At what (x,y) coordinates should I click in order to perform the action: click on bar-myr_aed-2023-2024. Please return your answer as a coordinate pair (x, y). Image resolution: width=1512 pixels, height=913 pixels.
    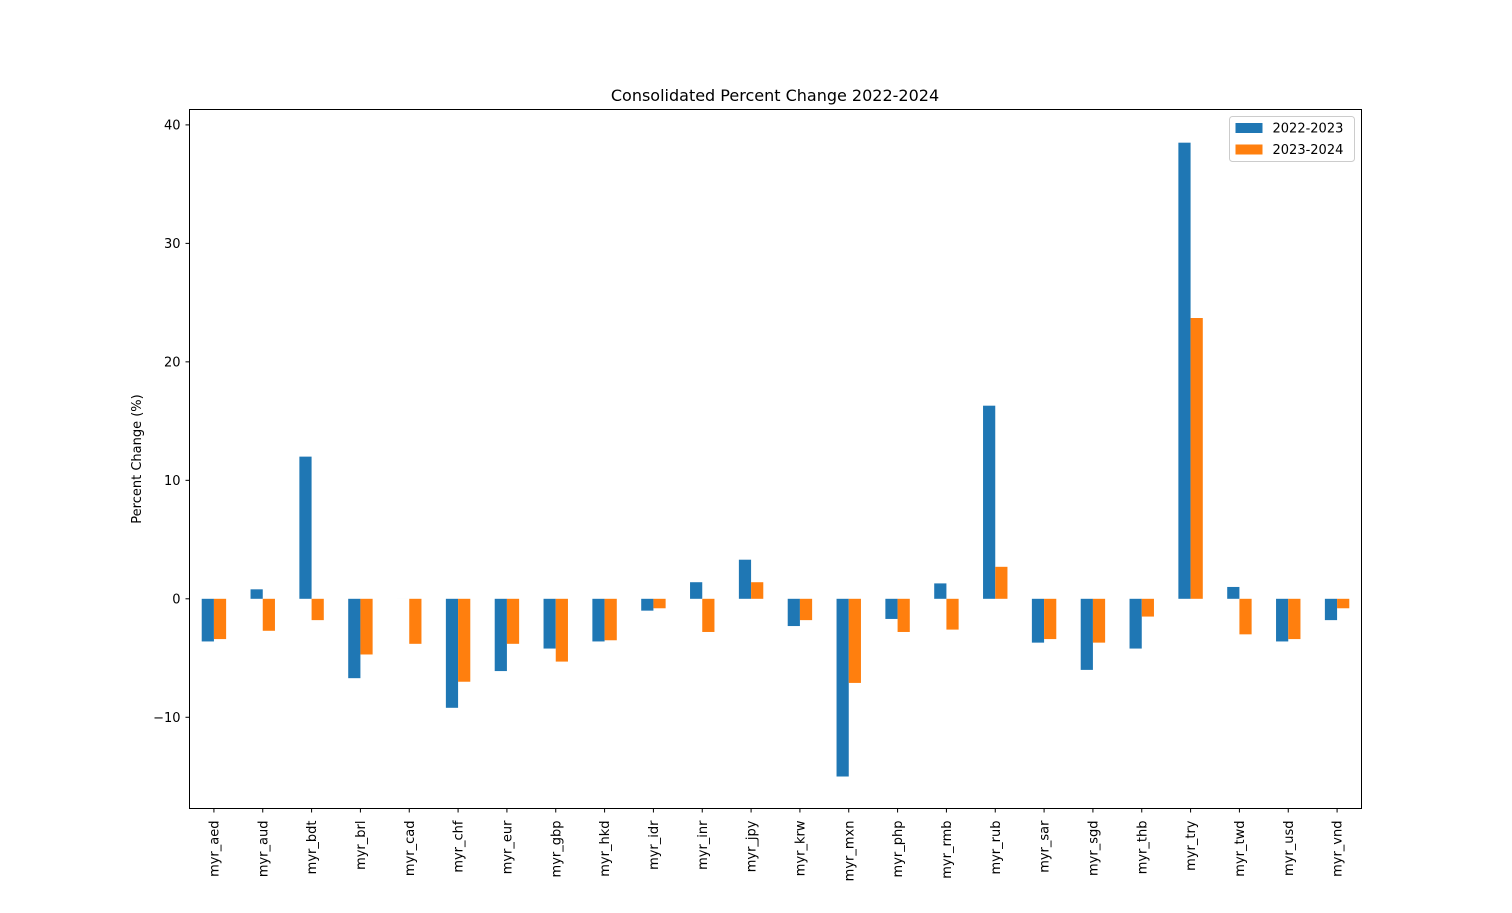
    Looking at the image, I should click on (220, 619).